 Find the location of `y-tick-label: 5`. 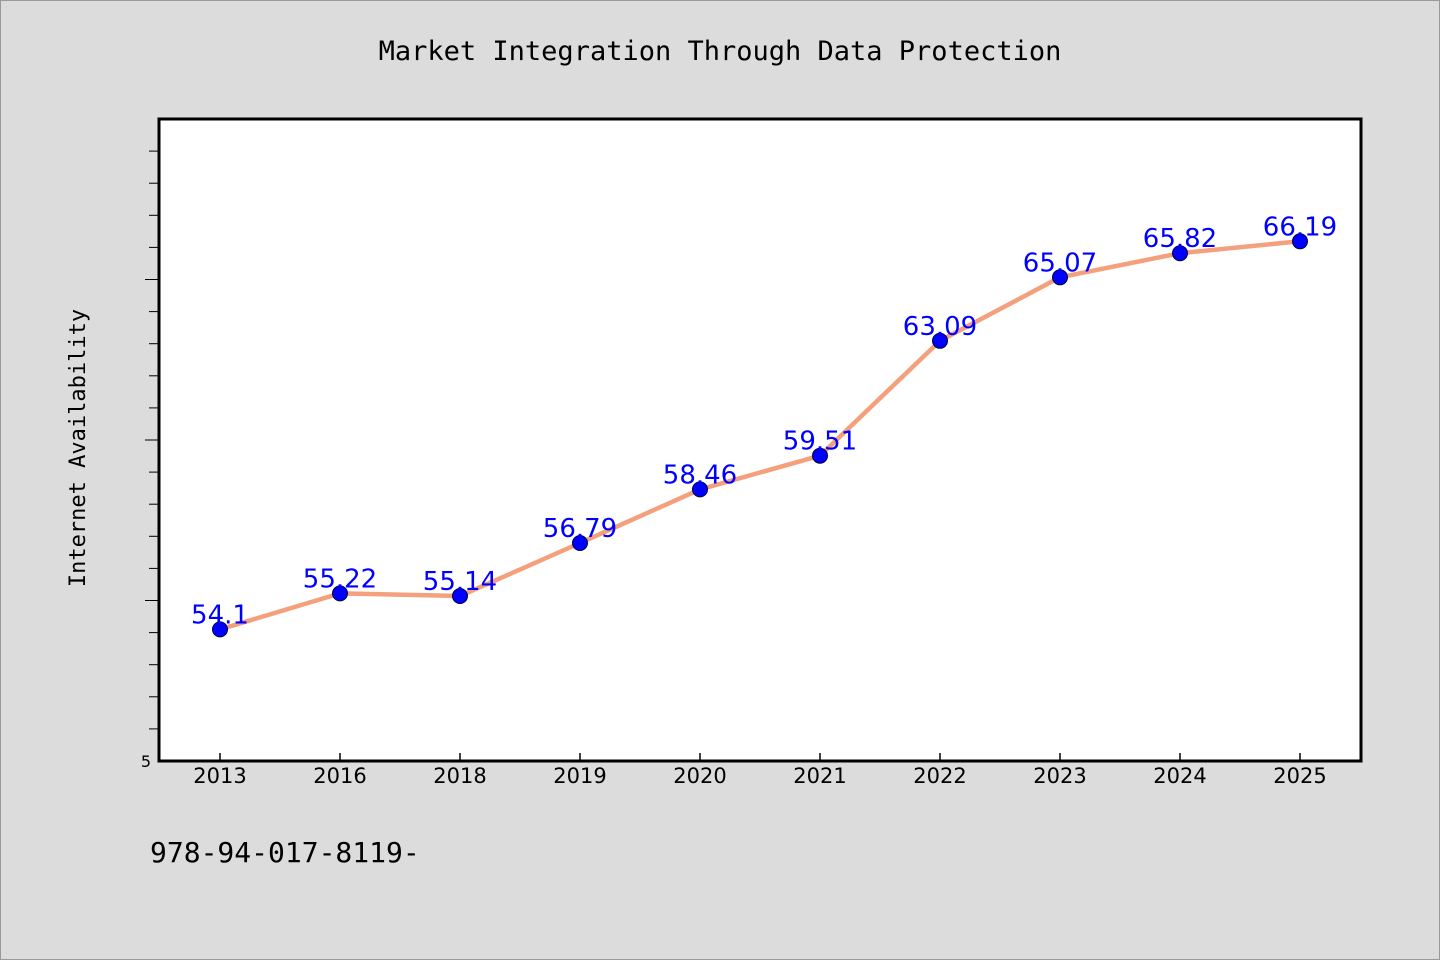

y-tick-label: 5 is located at coordinates (146, 761).